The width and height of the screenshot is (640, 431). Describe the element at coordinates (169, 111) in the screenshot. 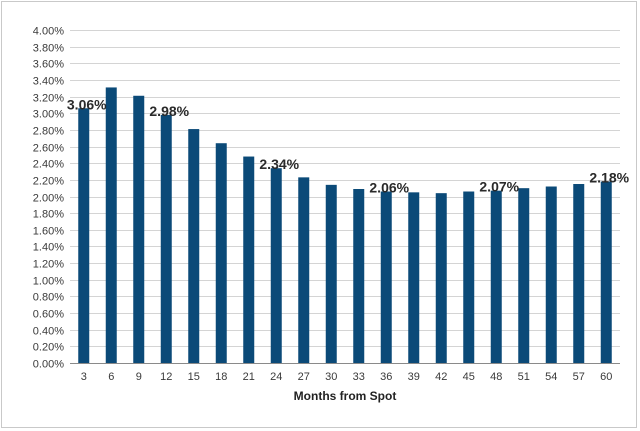

I see `data-label-12: 2.98%` at that location.